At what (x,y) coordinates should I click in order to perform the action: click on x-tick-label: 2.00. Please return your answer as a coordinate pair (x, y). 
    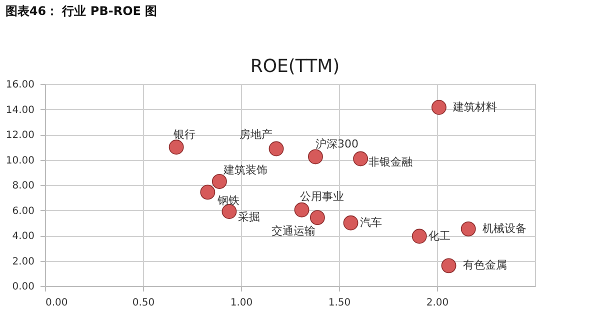
    Looking at the image, I should click on (437, 303).